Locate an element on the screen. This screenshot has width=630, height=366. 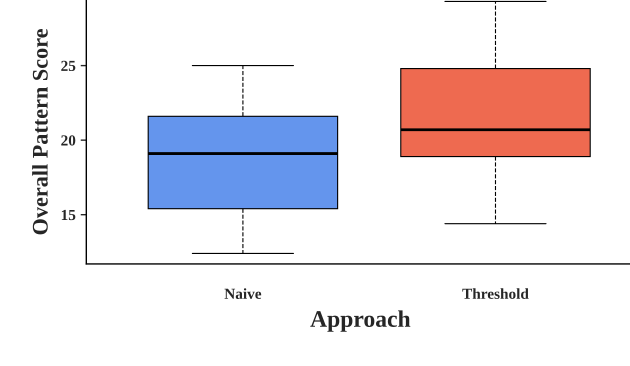
y-tick-label: 15 is located at coordinates (69, 215).